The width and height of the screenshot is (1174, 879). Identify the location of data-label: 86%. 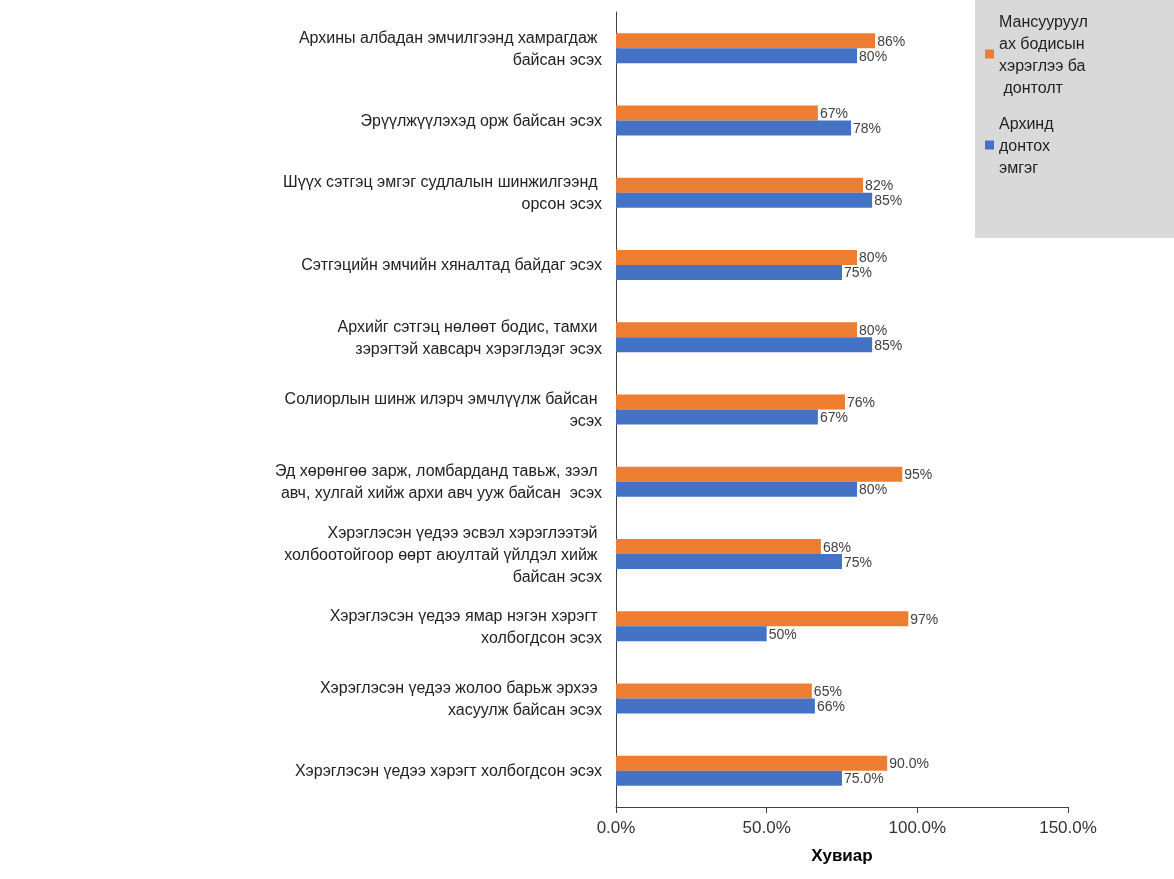
(891, 40).